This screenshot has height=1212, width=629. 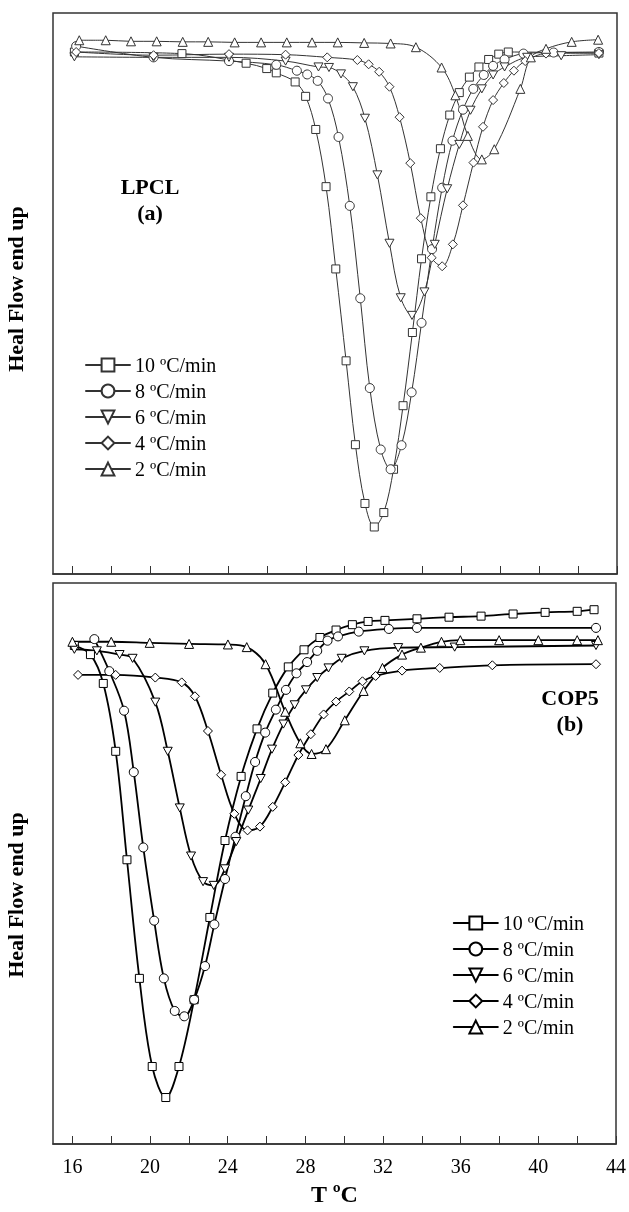 I want to click on x-tick-label: 24, so click(x=227, y=1166).